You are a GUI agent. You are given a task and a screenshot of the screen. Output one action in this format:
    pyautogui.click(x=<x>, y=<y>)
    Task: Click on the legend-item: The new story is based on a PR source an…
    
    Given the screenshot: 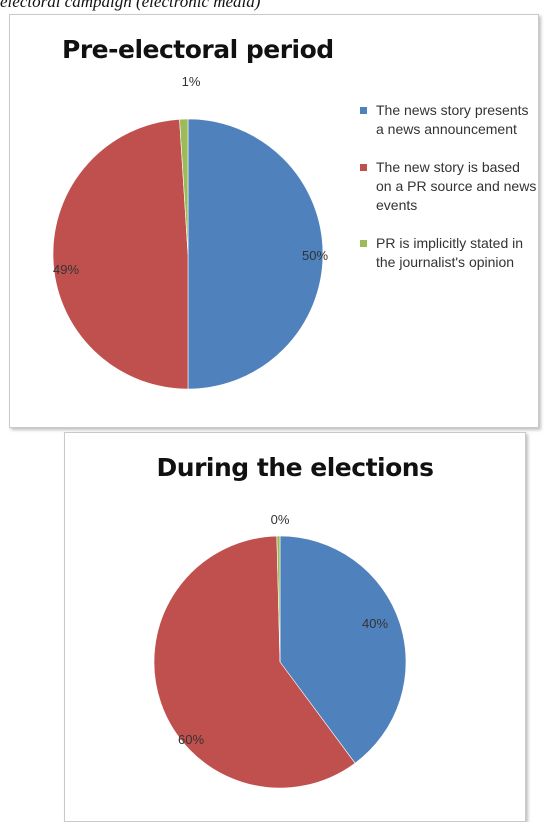 What is the action you would take?
    pyautogui.click(x=449, y=186)
    